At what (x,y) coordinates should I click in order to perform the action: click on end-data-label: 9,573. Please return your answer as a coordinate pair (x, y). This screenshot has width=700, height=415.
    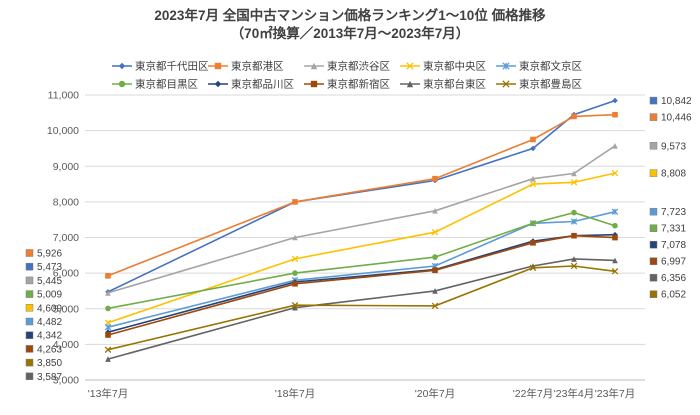
    Looking at the image, I should click on (667, 146).